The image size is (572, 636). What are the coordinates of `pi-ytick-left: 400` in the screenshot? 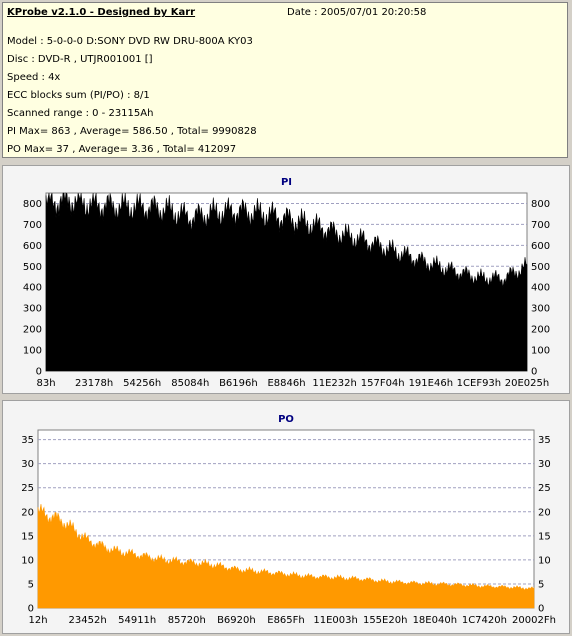 It's located at (32, 288).